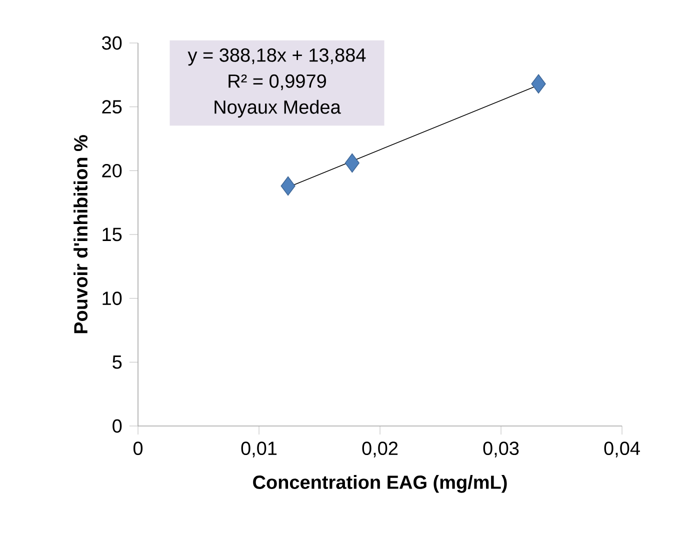 The image size is (678, 540). What do you see at coordinates (112, 299) in the screenshot?
I see `y-tick-label: 10` at bounding box center [112, 299].